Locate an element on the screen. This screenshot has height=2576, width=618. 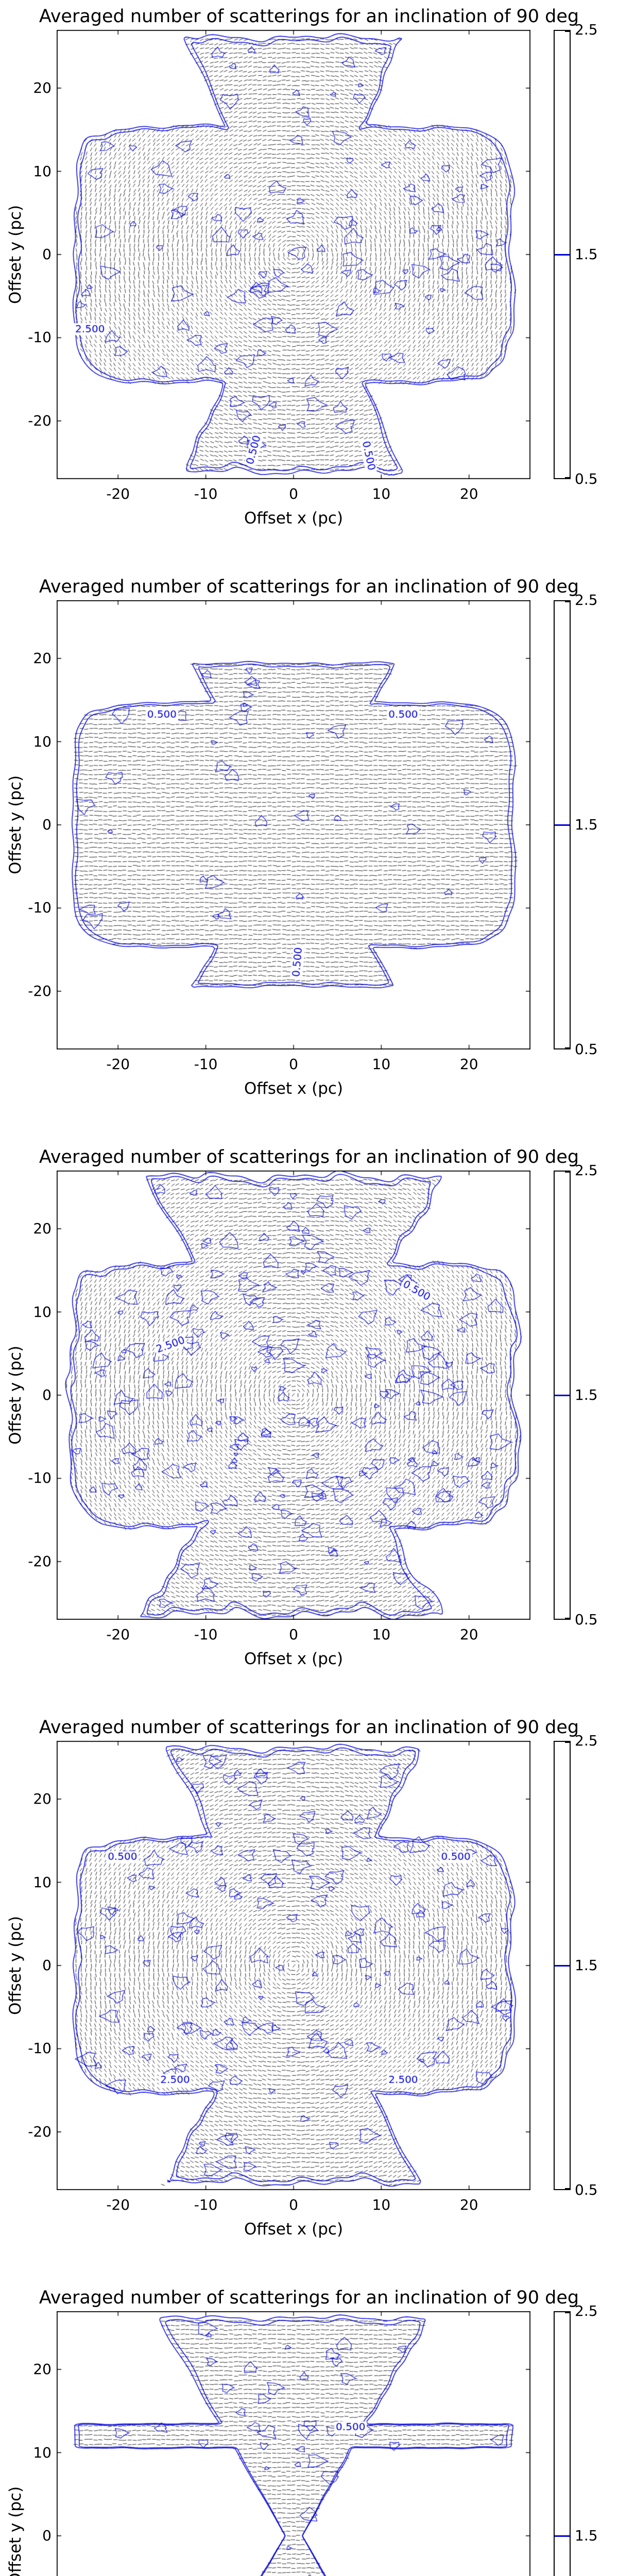
colorbar is located at coordinates (562, 2443).